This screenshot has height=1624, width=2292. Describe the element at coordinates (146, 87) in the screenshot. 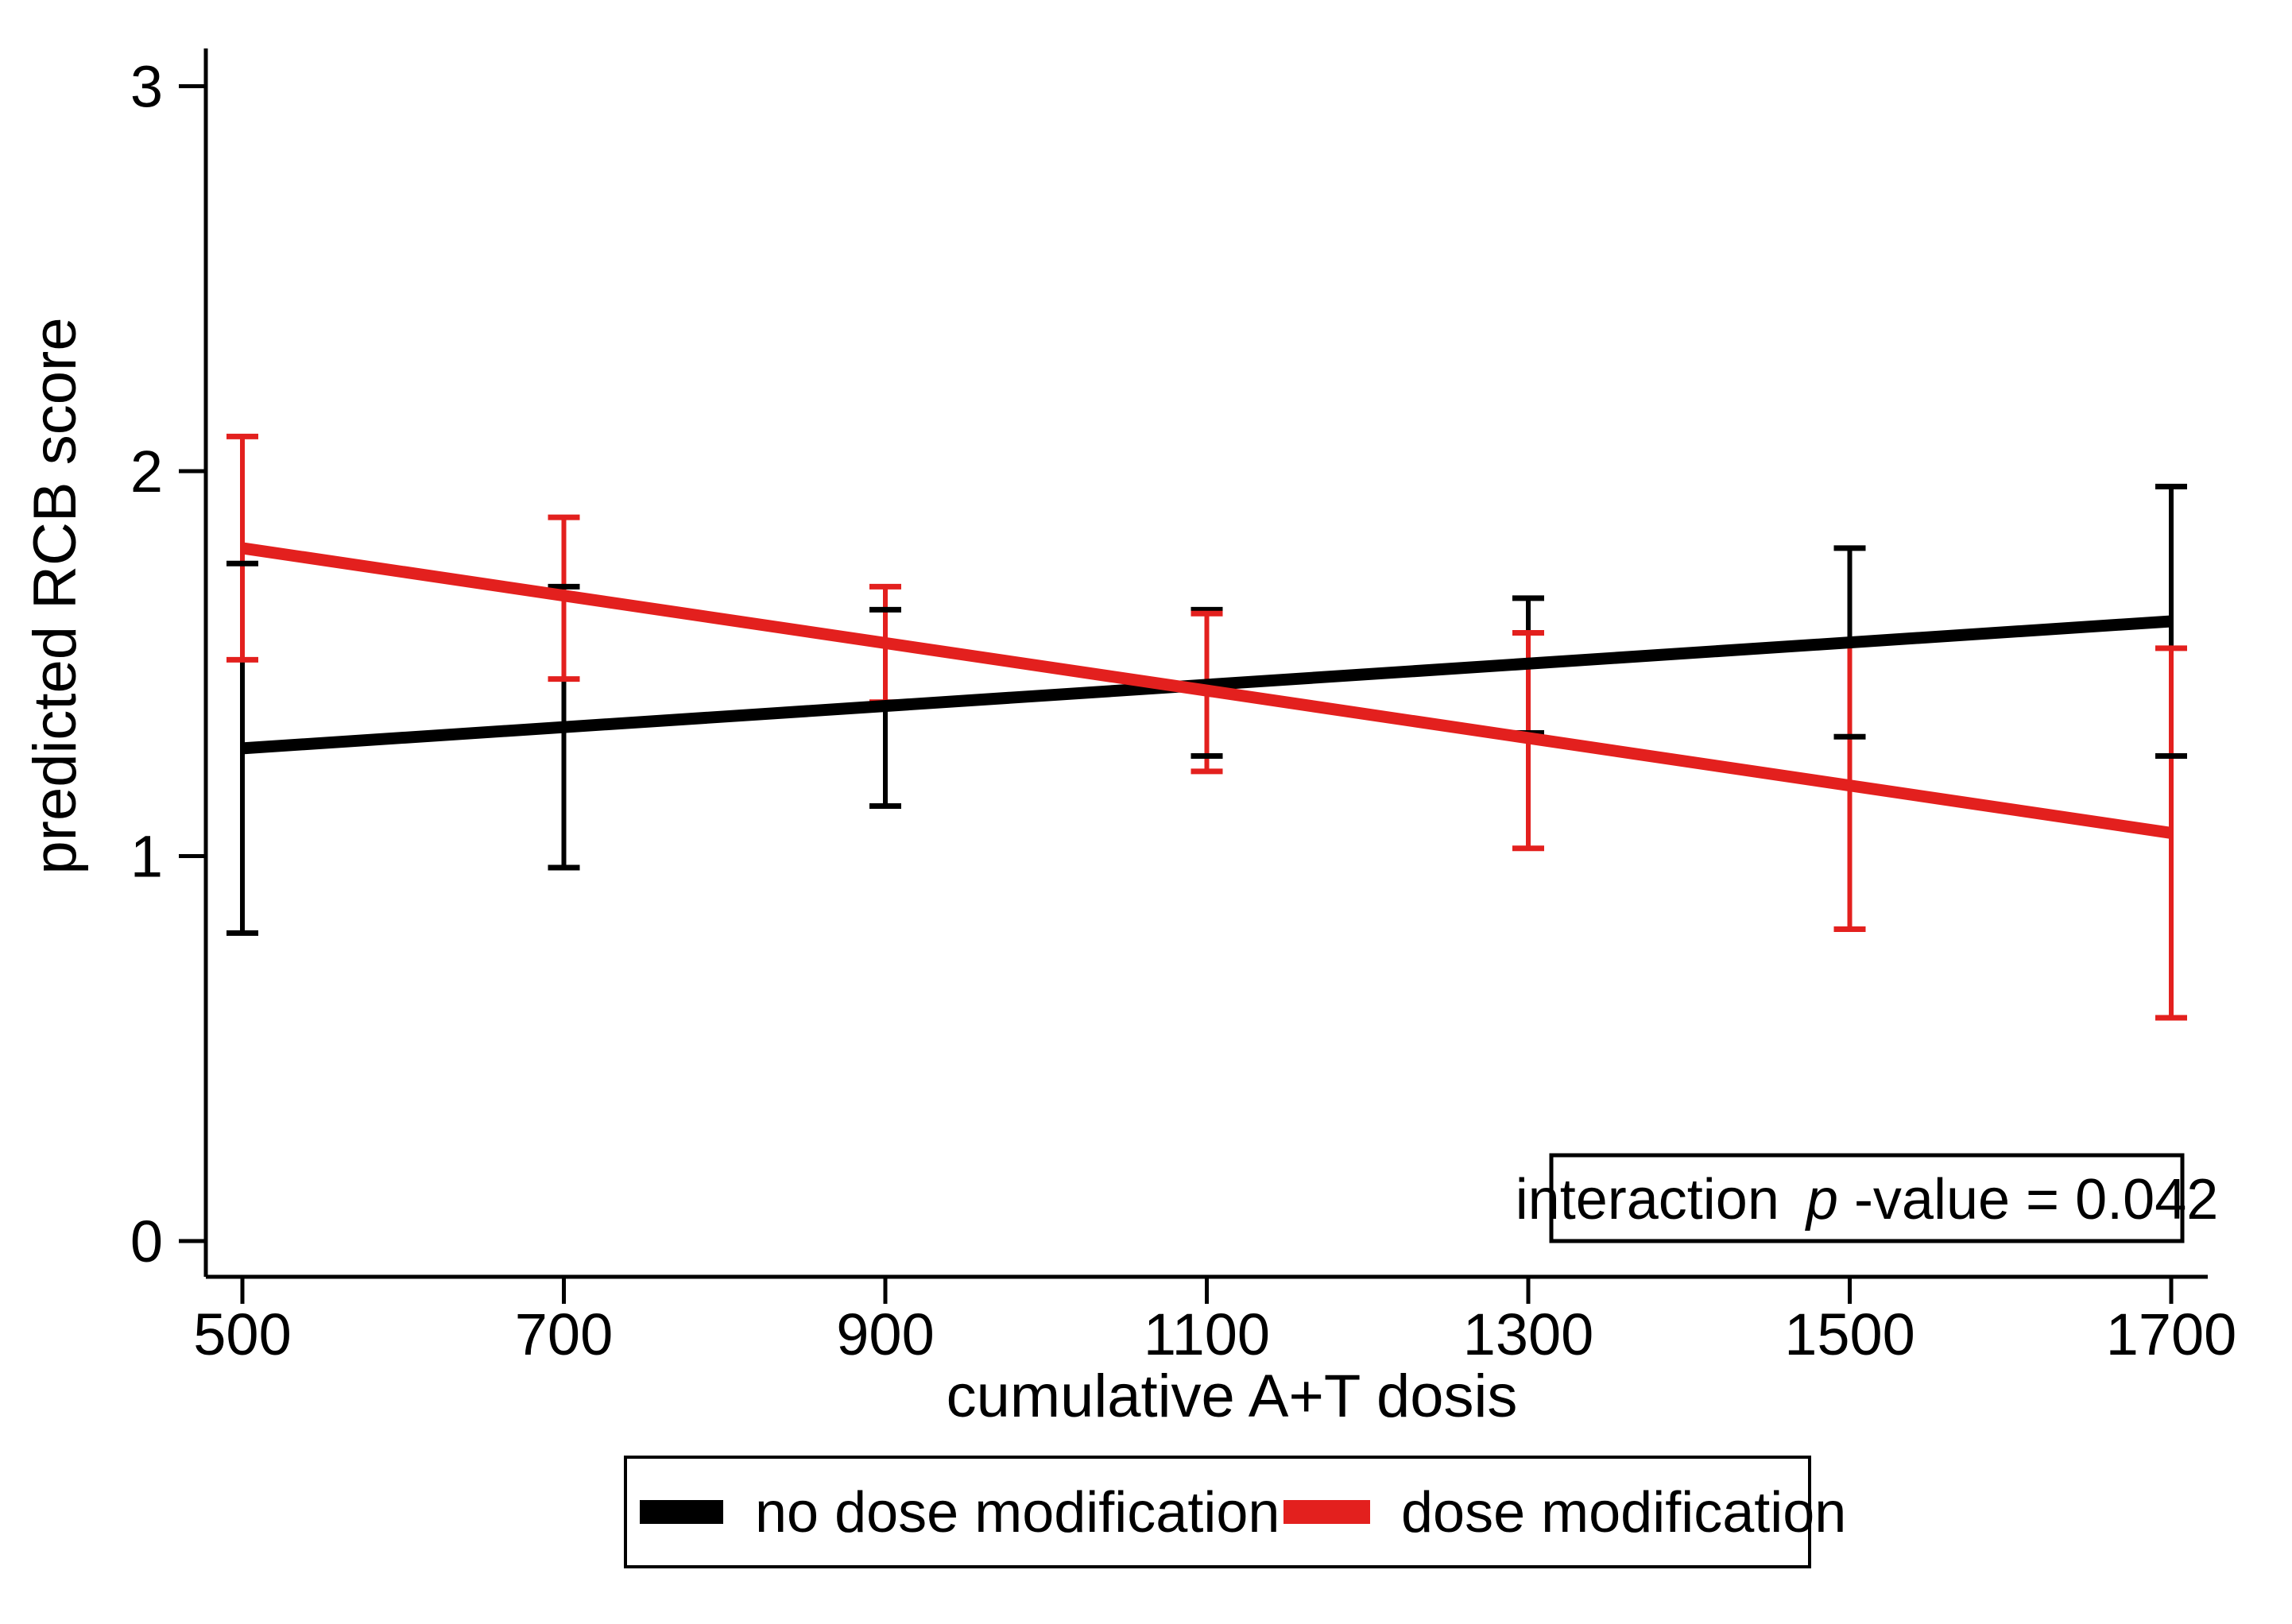

I see `y-tick-label: 3` at that location.